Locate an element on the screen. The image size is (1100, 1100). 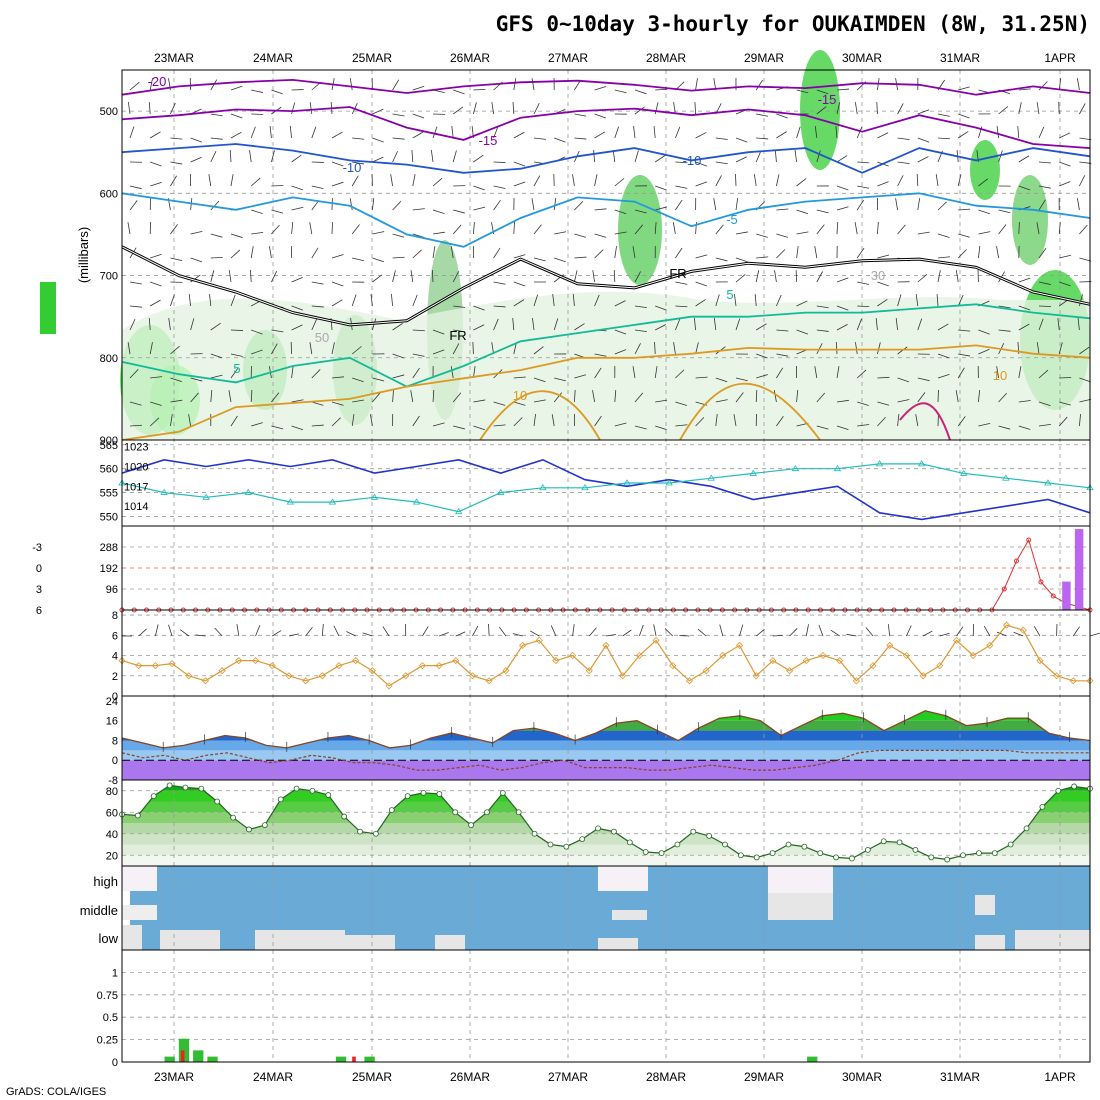
lifted-tick: 6 is located at coordinates (39, 611).